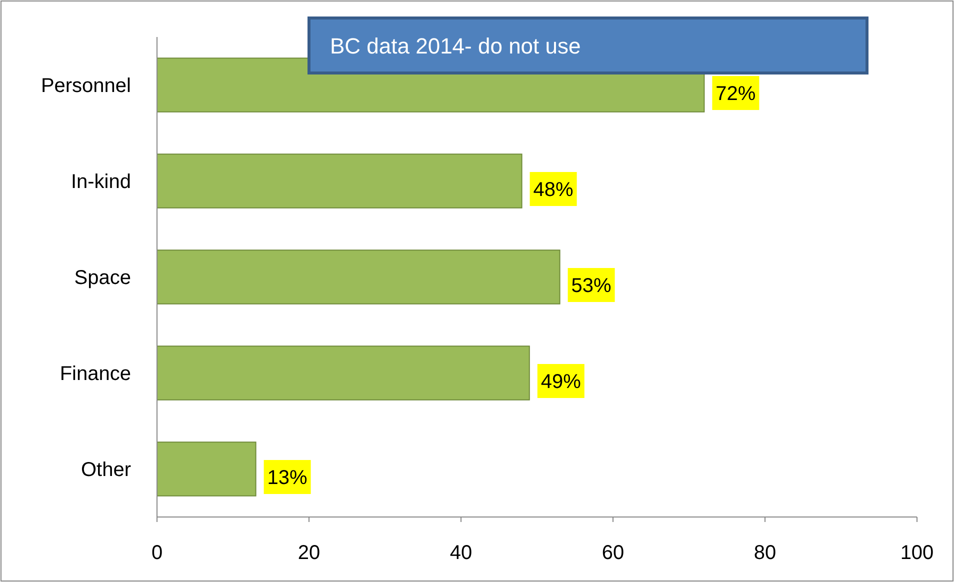  I want to click on data-label: 49%, so click(561, 382).